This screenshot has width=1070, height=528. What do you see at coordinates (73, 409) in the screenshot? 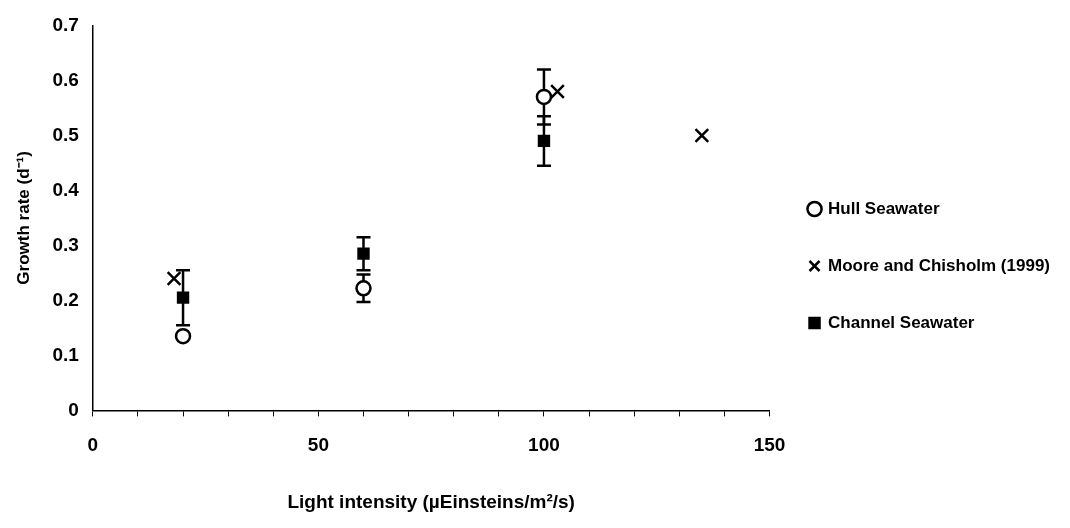
I see `y-tick-label: 0` at bounding box center [73, 409].